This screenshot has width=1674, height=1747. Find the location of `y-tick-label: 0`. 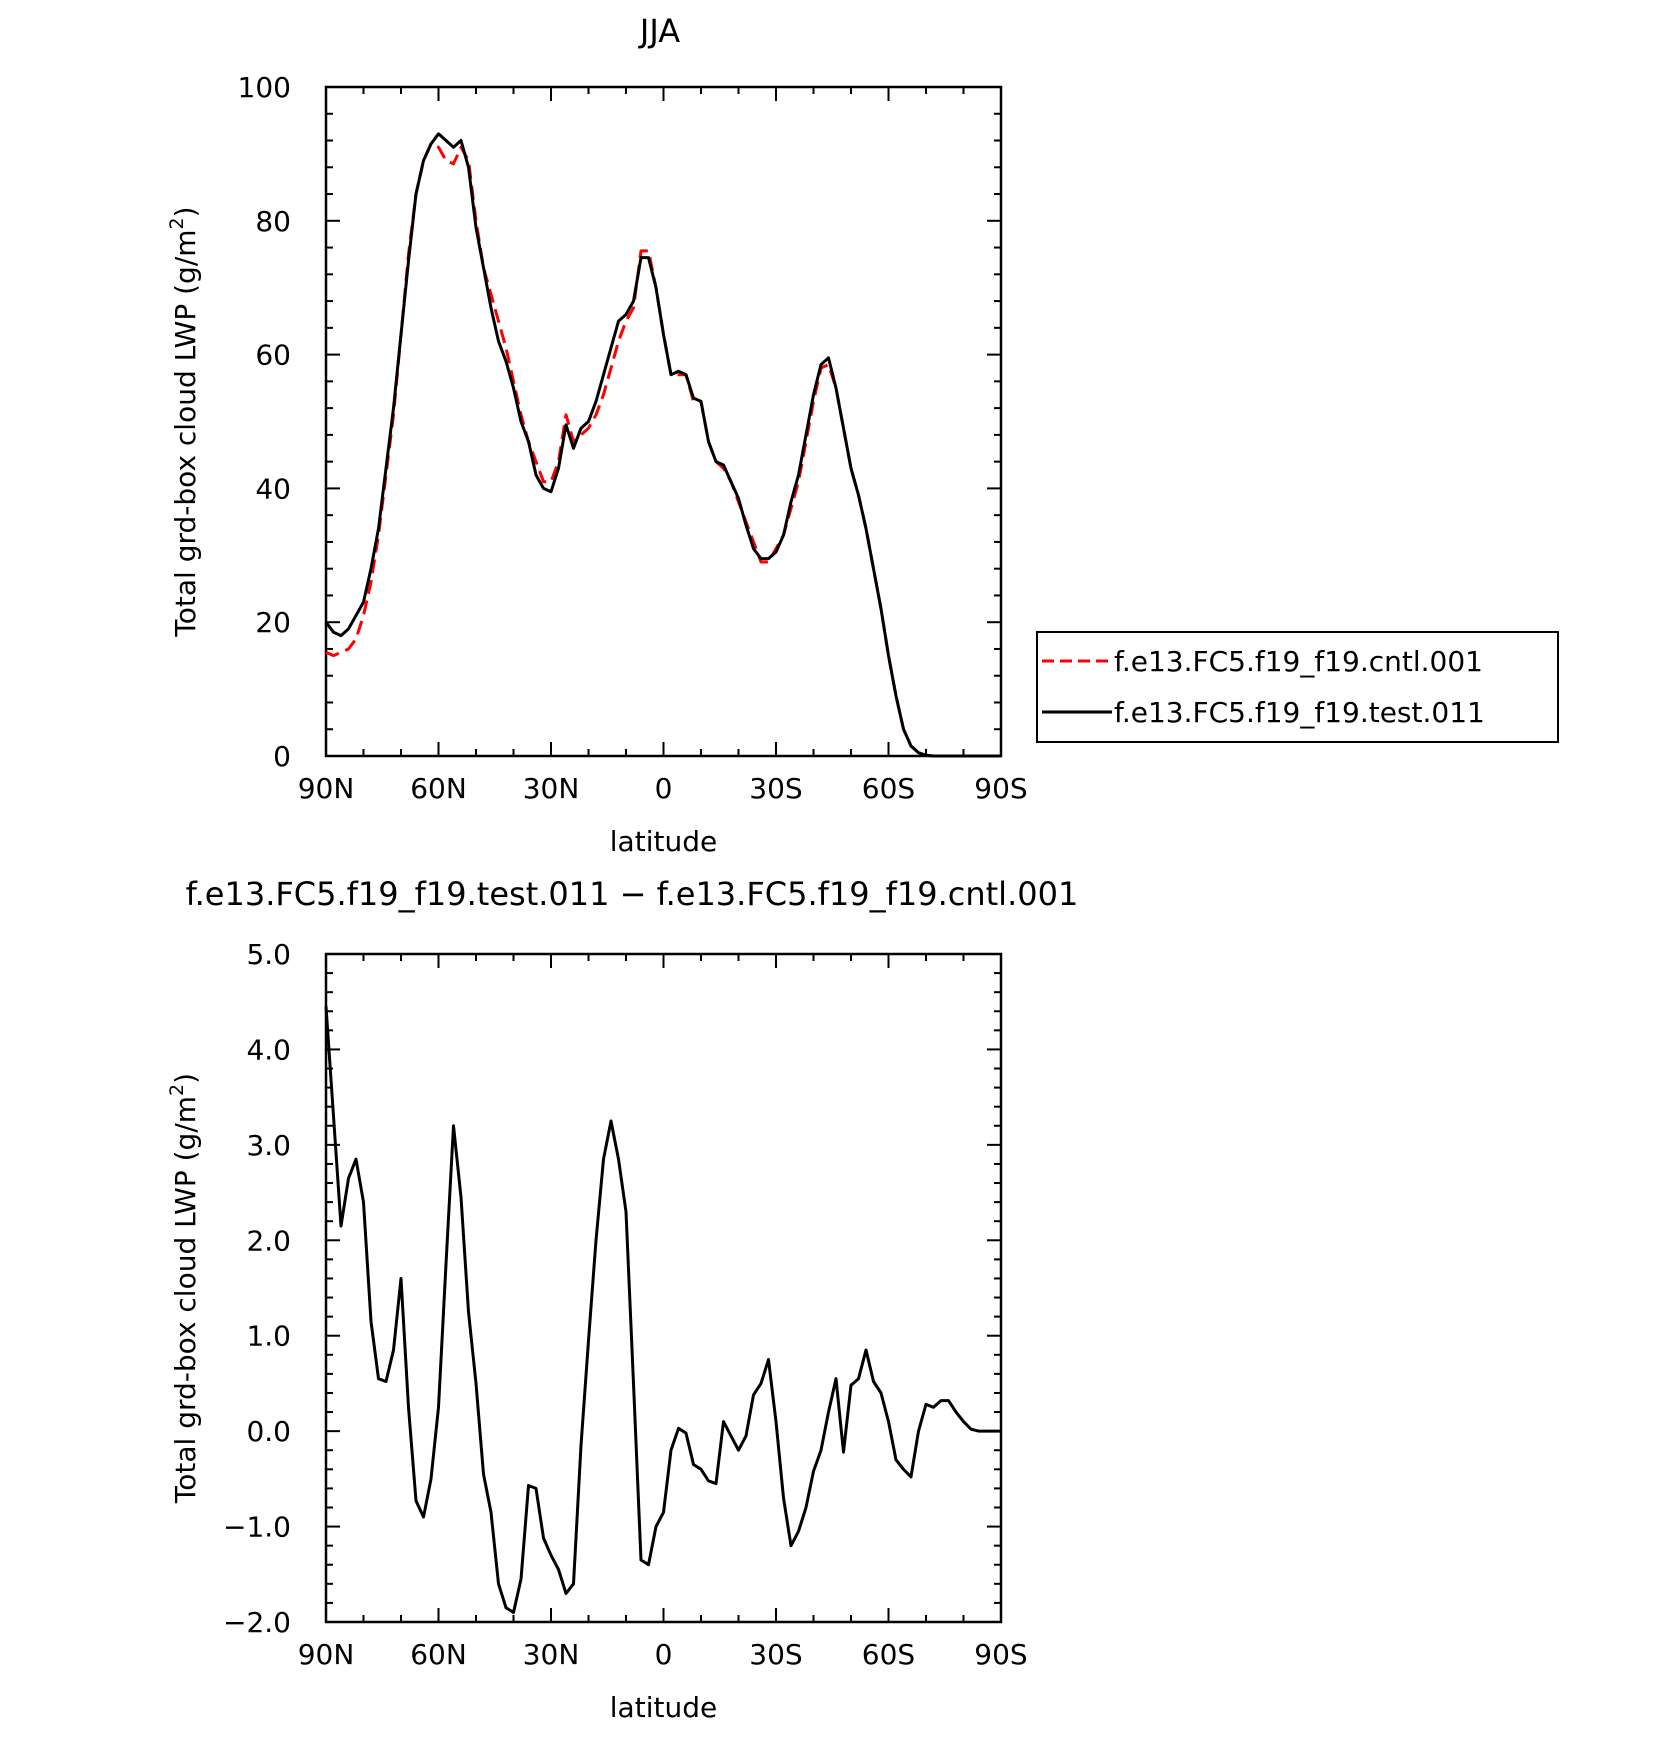

y-tick-label: 0 is located at coordinates (282, 756).